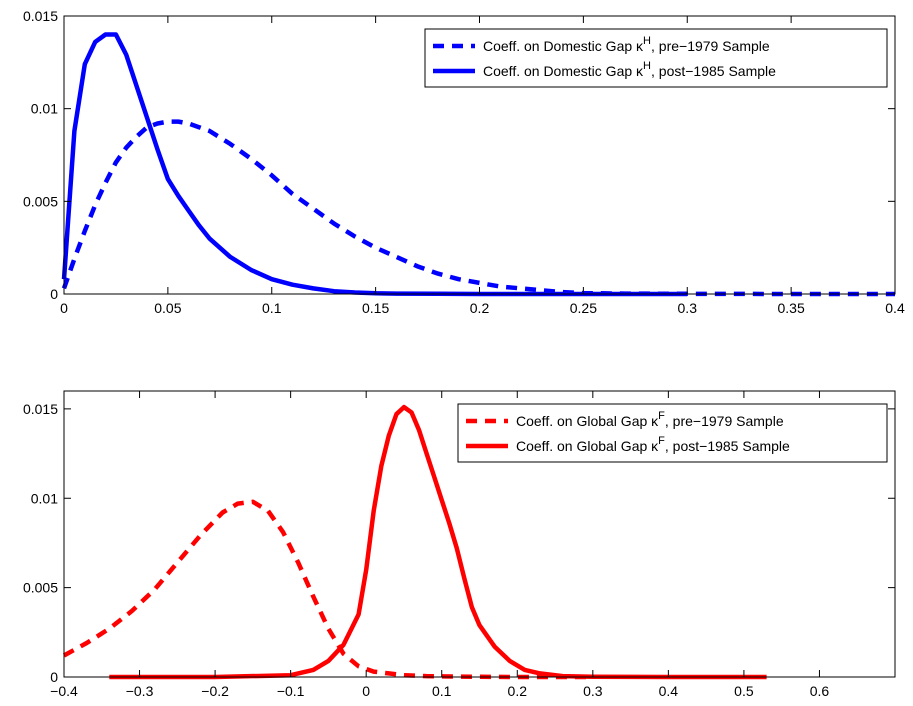 Image resolution: width=913 pixels, height=706 pixels. I want to click on x-tick-label: 0.15, so click(375, 308).